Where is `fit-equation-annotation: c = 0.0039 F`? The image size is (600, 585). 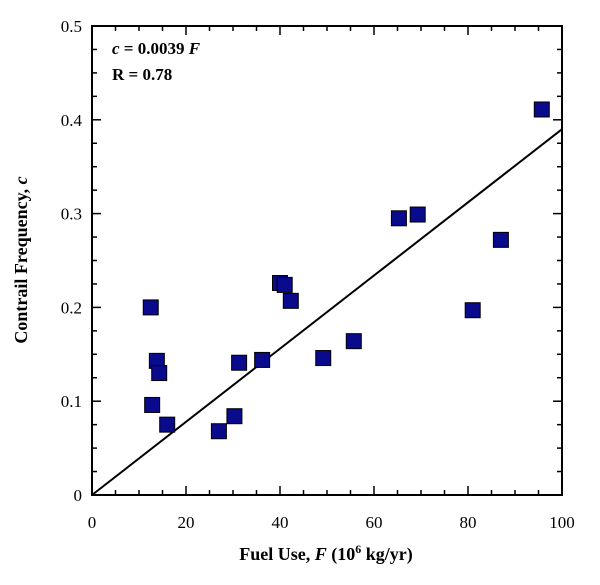 fit-equation-annotation: c = 0.0039 F is located at coordinates (156, 48).